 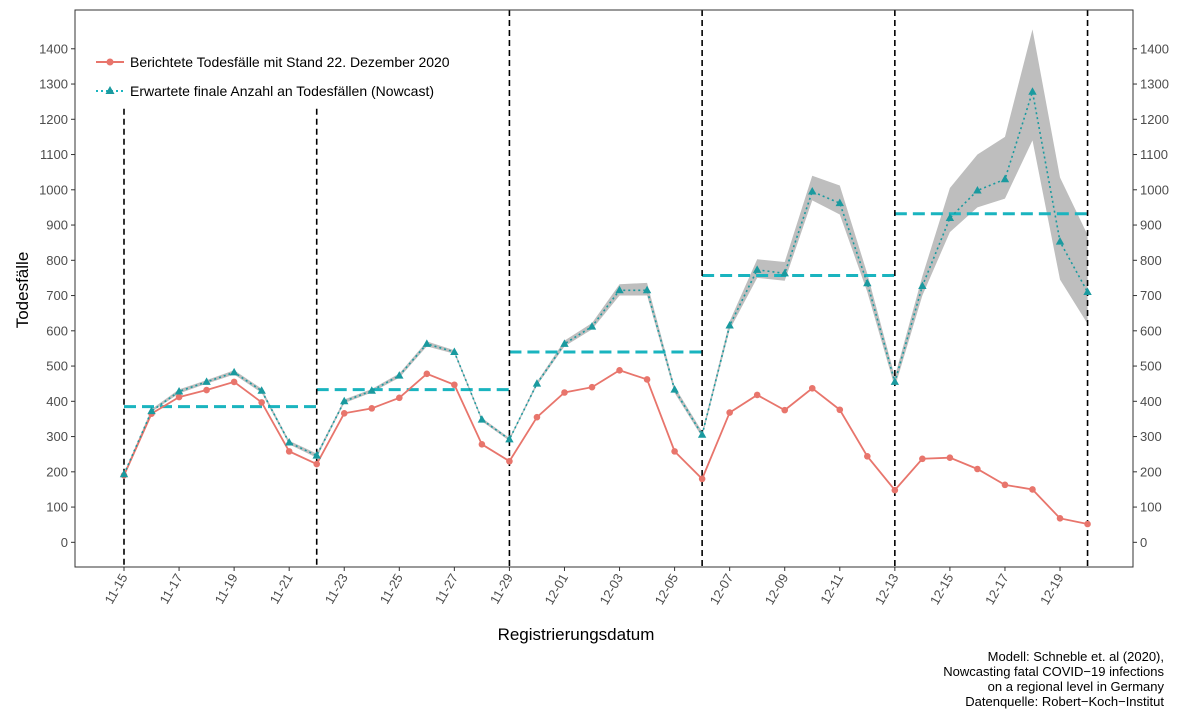 What do you see at coordinates (777, 589) in the screenshot?
I see `x-tick-label-12-09: 12-09` at bounding box center [777, 589].